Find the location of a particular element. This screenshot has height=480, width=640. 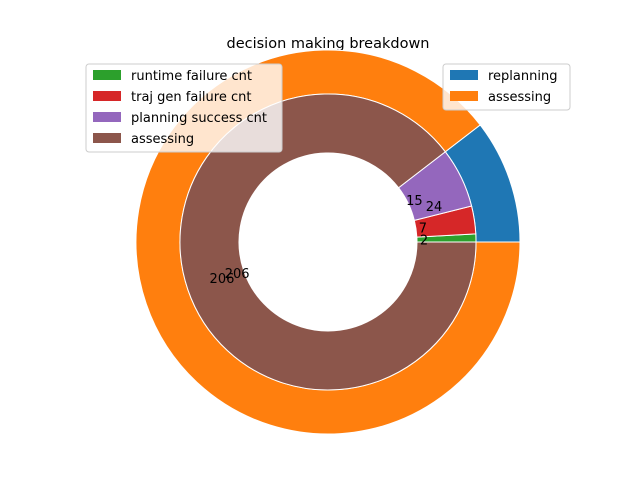

slice-labels: 24 206 27 15 206 is located at coordinates (326, 240).